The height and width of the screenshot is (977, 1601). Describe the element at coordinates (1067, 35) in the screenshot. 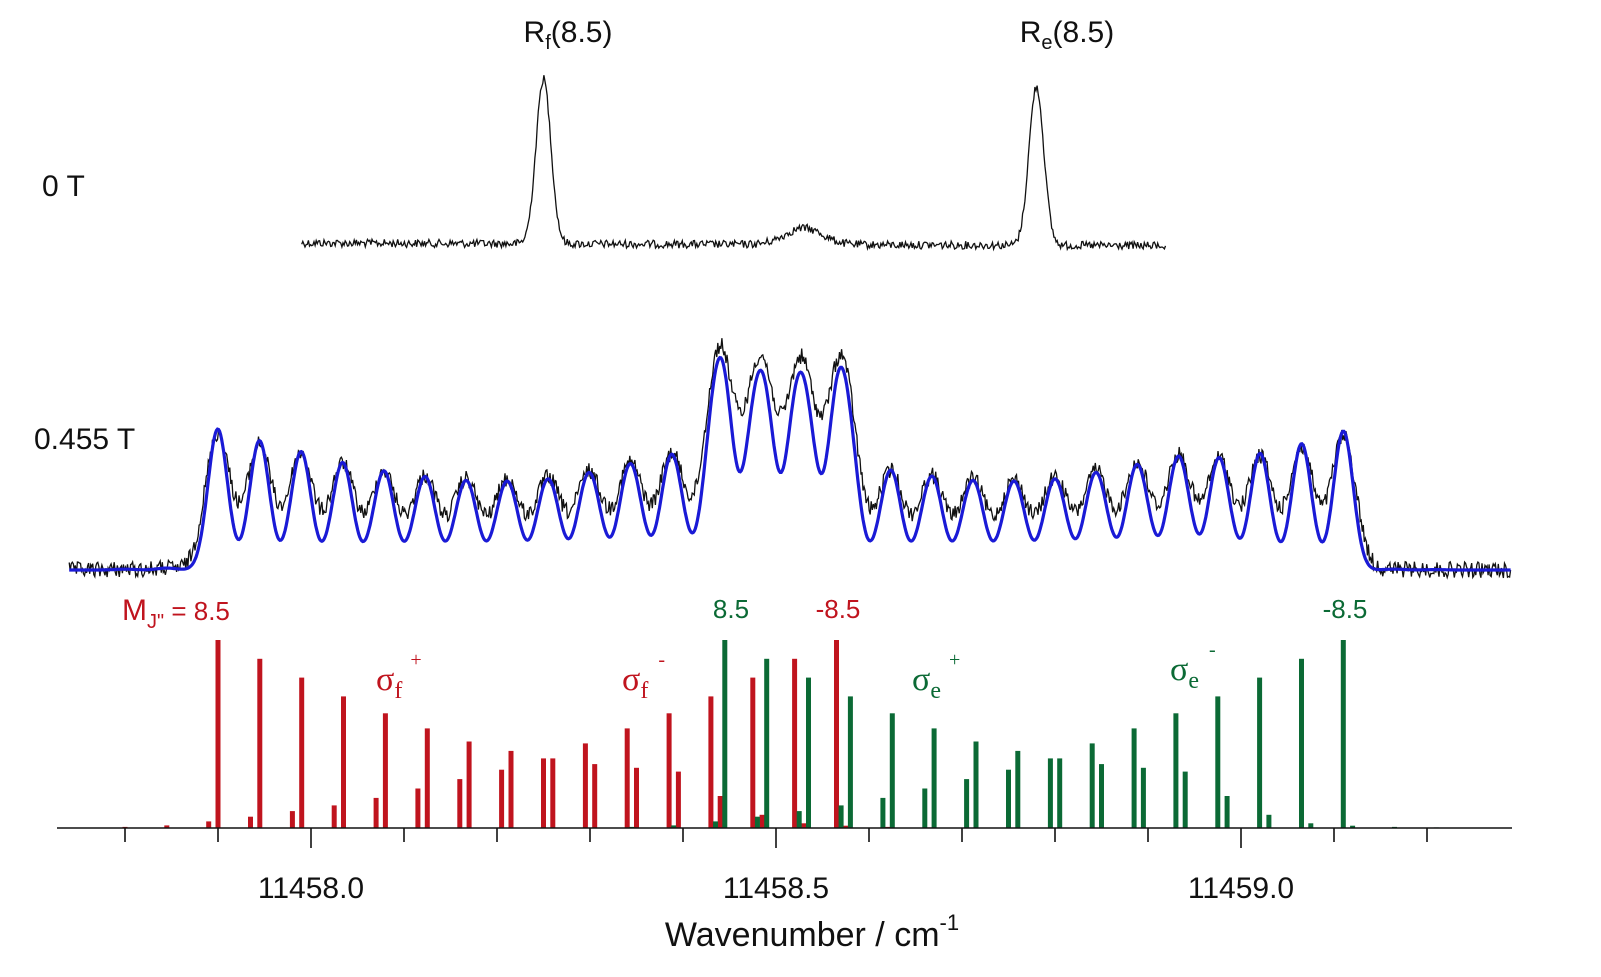

I see `peak-label-re: Re(8.5)` at that location.